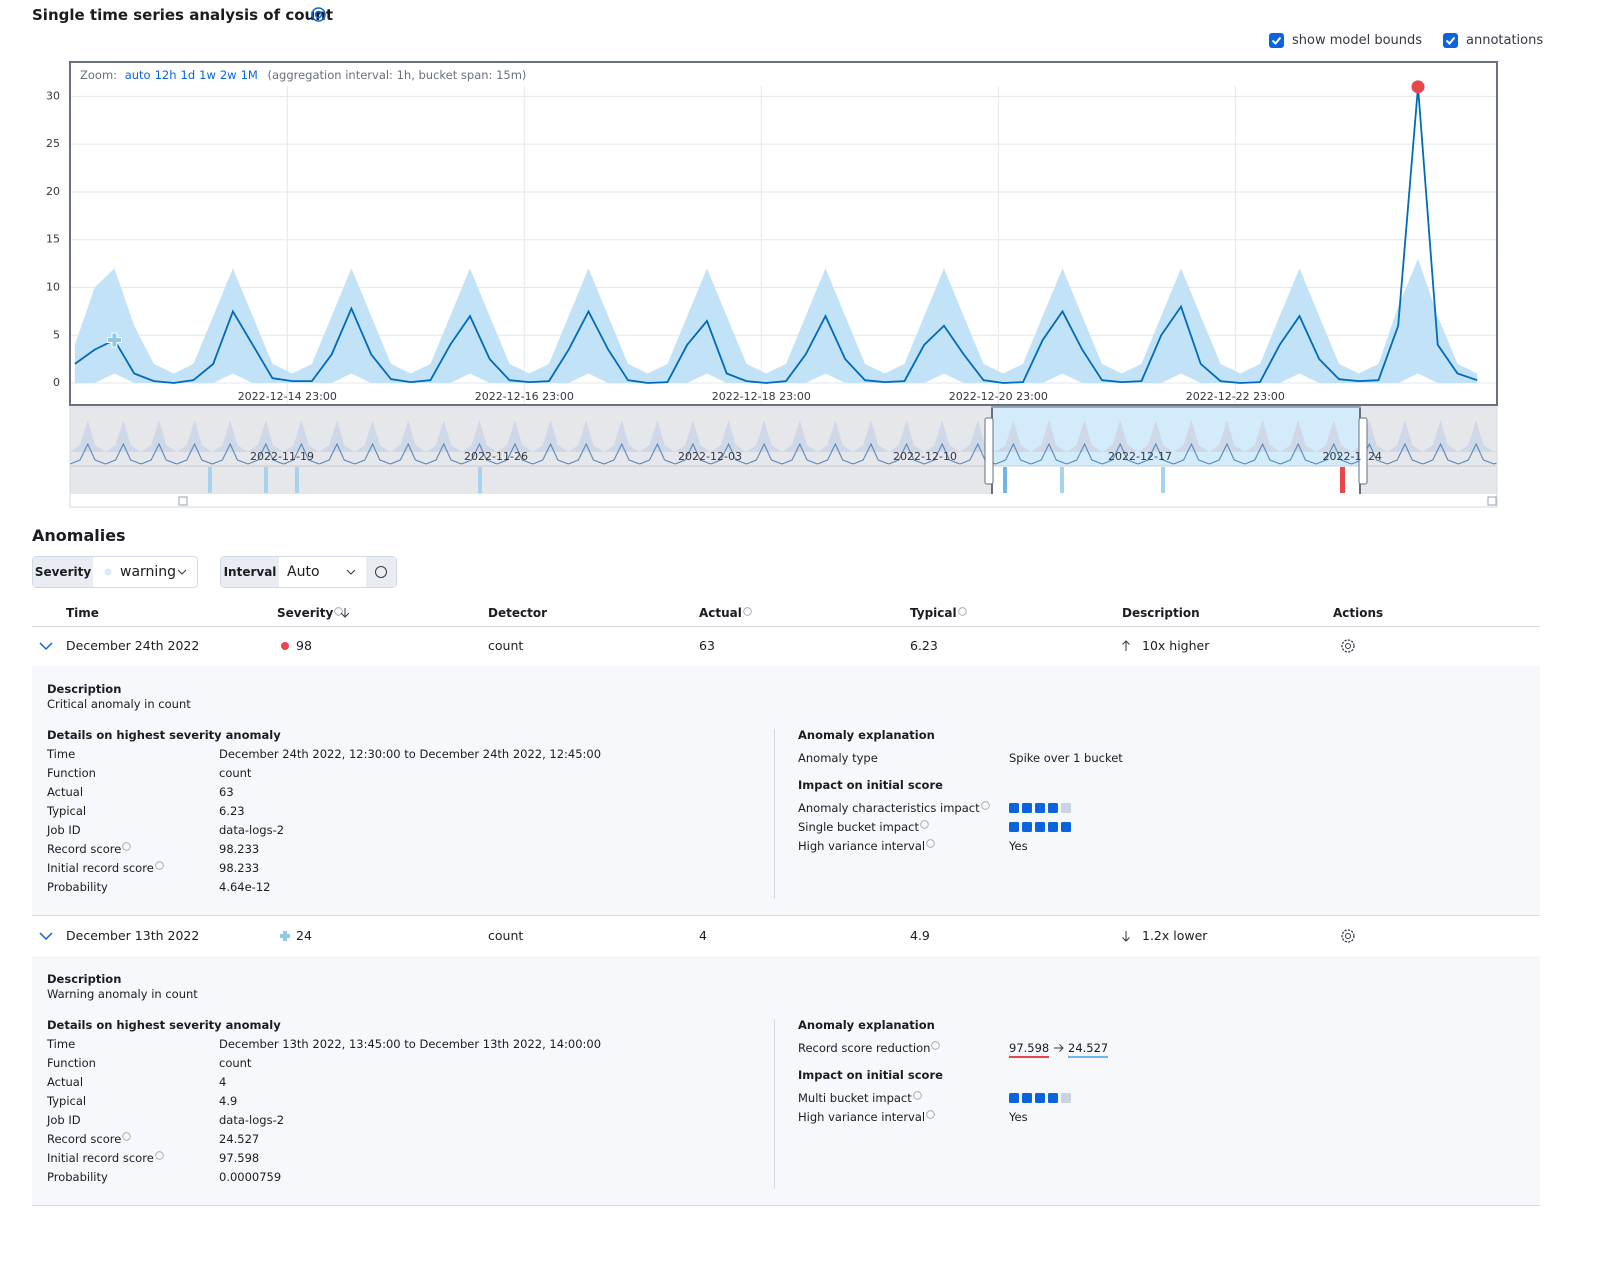  I want to click on zoom-option: 1d, so click(188, 75).